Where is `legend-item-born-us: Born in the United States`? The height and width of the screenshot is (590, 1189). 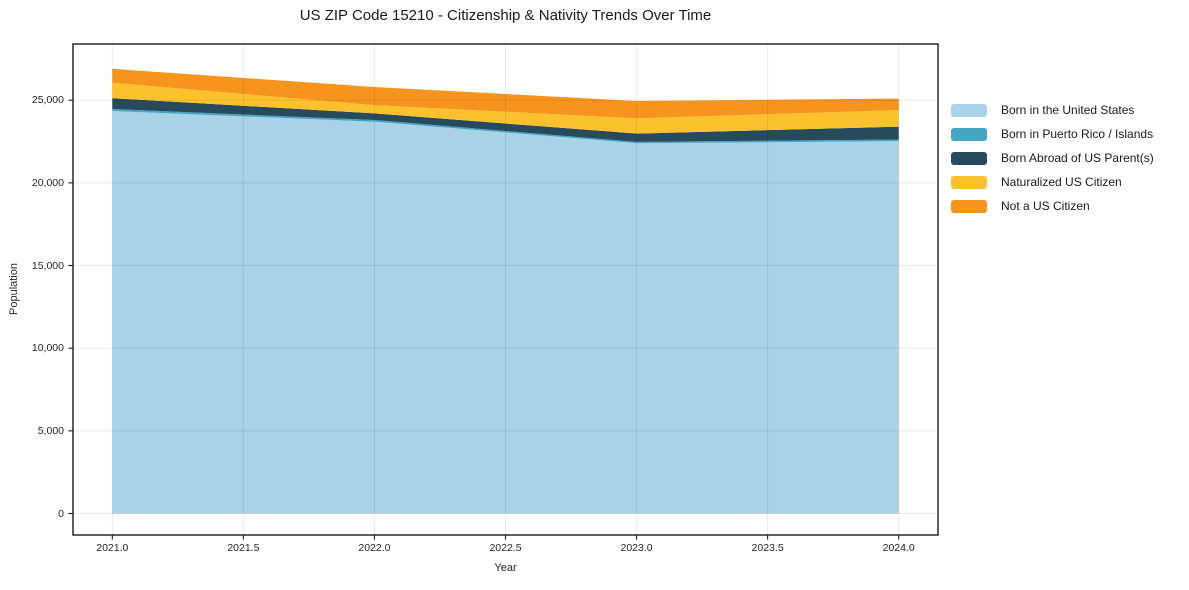 legend-item-born-us: Born in the United States is located at coordinates (1052, 110).